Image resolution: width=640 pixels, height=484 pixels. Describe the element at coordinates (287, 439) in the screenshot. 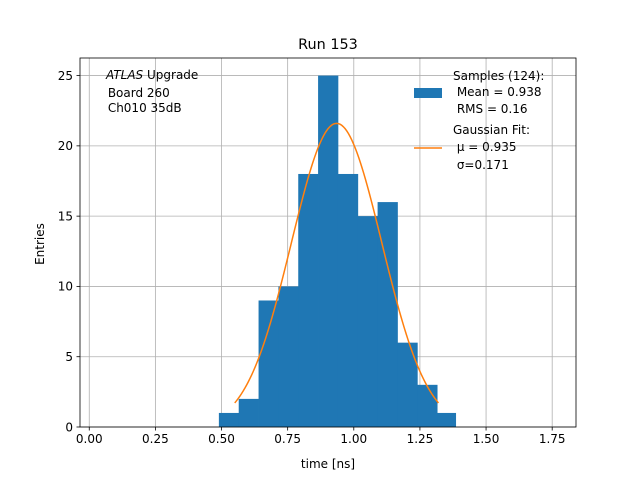

I see `x-tick-label: 0.75` at that location.